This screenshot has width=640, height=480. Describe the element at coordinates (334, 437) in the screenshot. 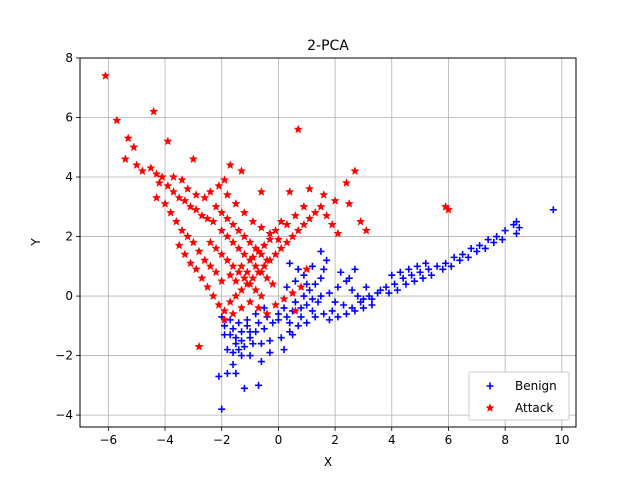

I see `x-axis-ticks: −6 −4 −2 0 2 4 6 8 10` at that location.